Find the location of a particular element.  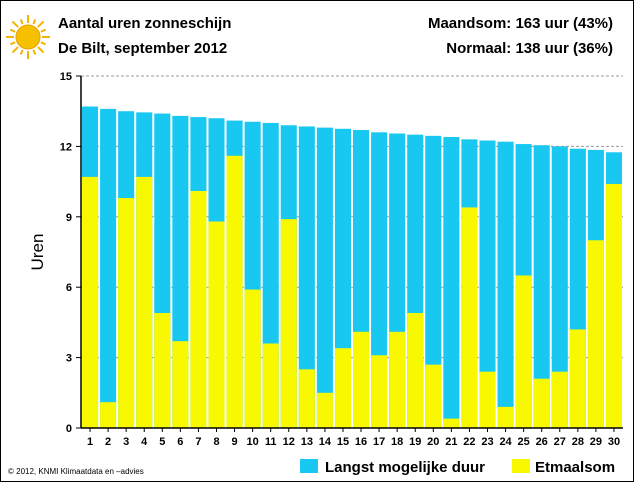

x-tick-label: 18 is located at coordinates (397, 442).